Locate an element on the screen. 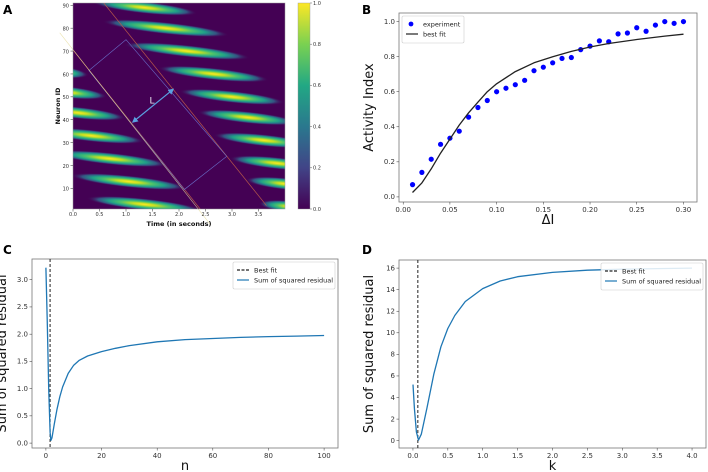  heatmap is located at coordinates (179, 106).